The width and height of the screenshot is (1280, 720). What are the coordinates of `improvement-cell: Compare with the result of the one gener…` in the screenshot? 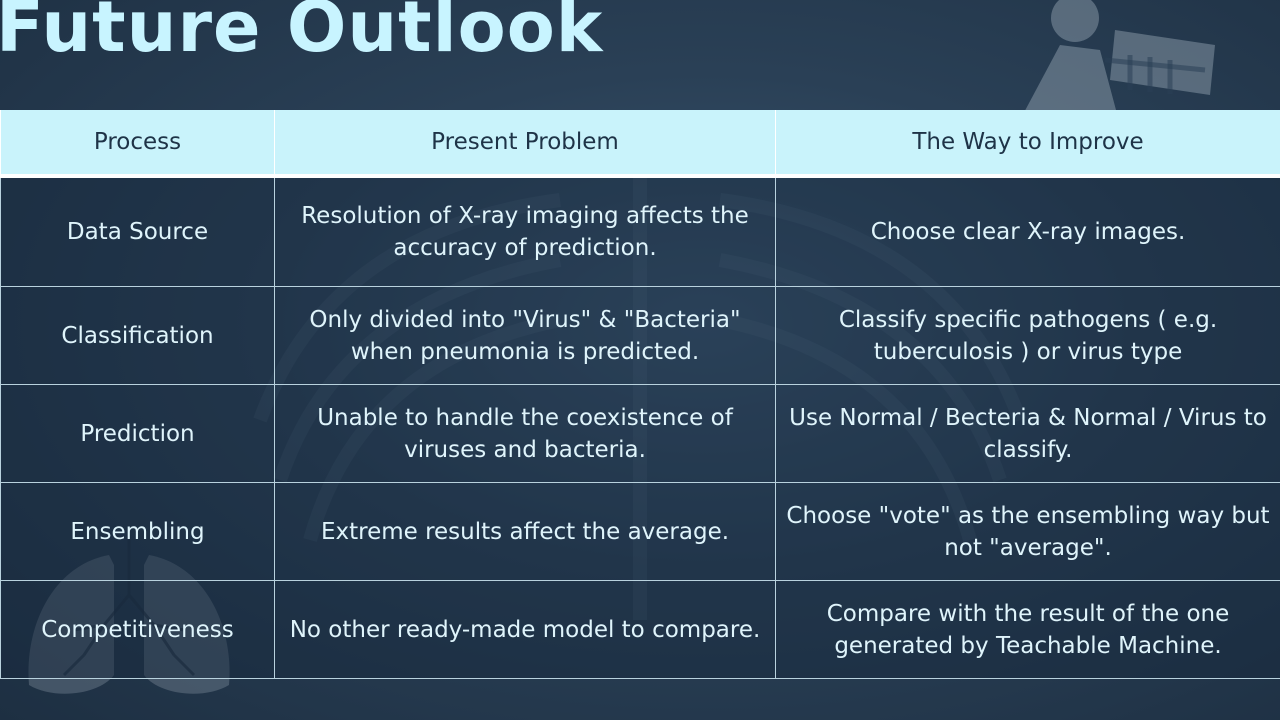 It's located at (1027, 629).